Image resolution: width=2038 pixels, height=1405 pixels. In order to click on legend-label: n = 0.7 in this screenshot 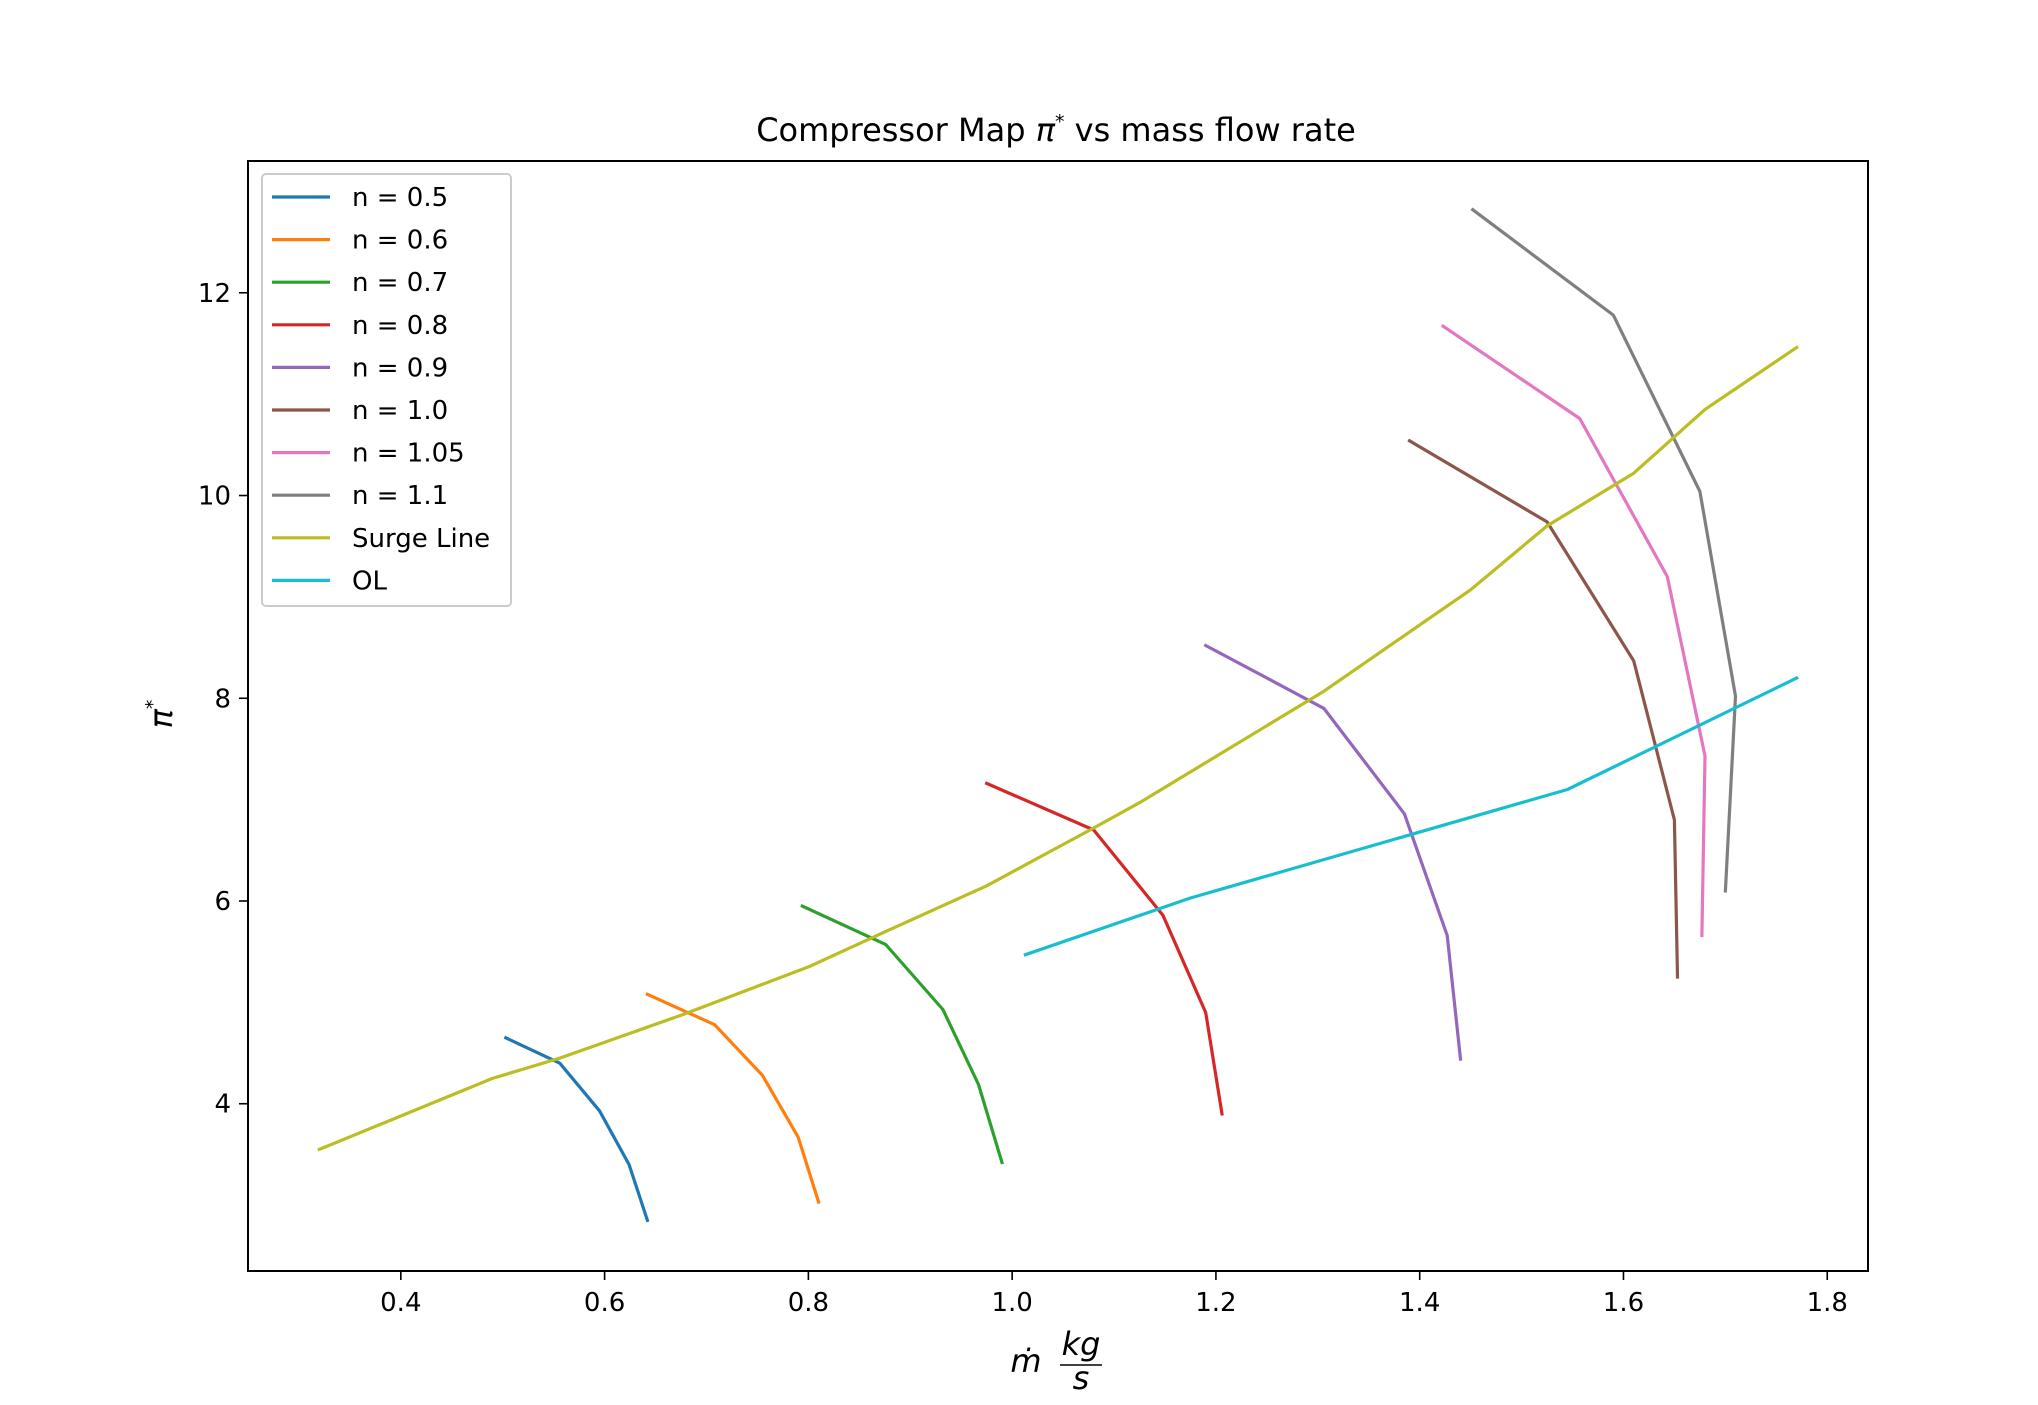, I will do `click(400, 283)`.